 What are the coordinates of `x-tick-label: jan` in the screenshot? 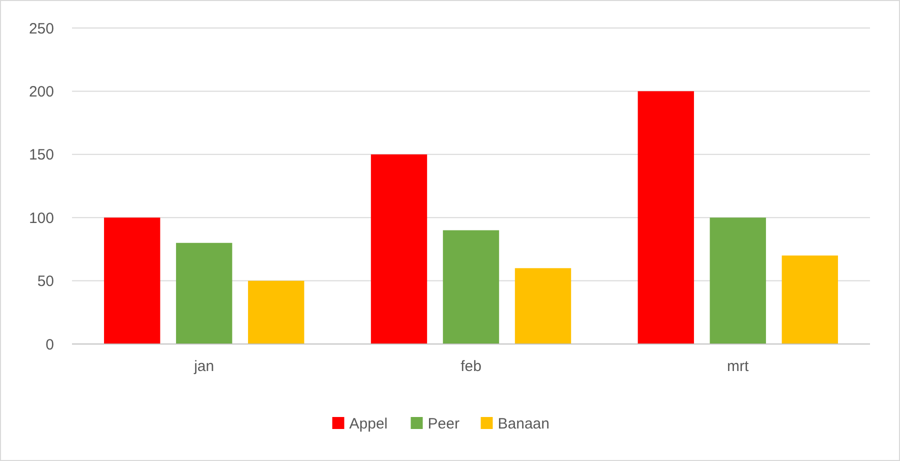 It's located at (203, 366).